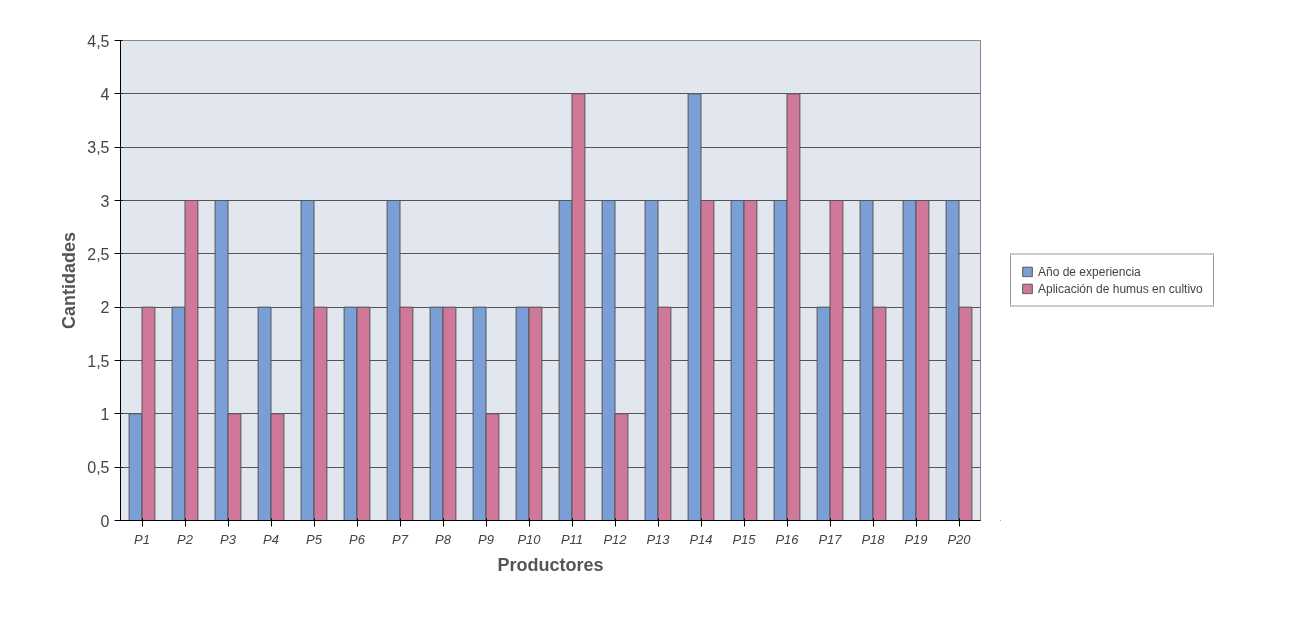  What do you see at coordinates (787, 539) in the screenshot?
I see `x-tick-label: P16` at bounding box center [787, 539].